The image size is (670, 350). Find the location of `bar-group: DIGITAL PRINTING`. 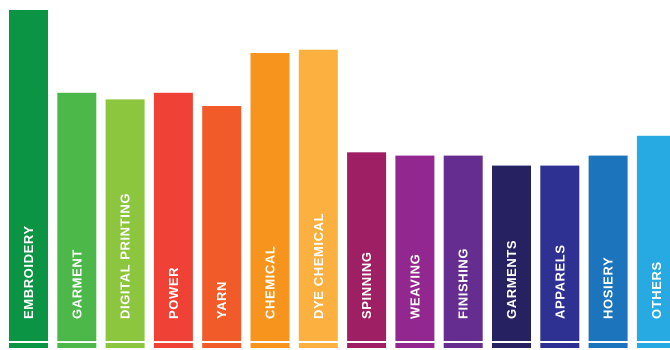

bar-group: DIGITAL PRINTING is located at coordinates (125, 223).